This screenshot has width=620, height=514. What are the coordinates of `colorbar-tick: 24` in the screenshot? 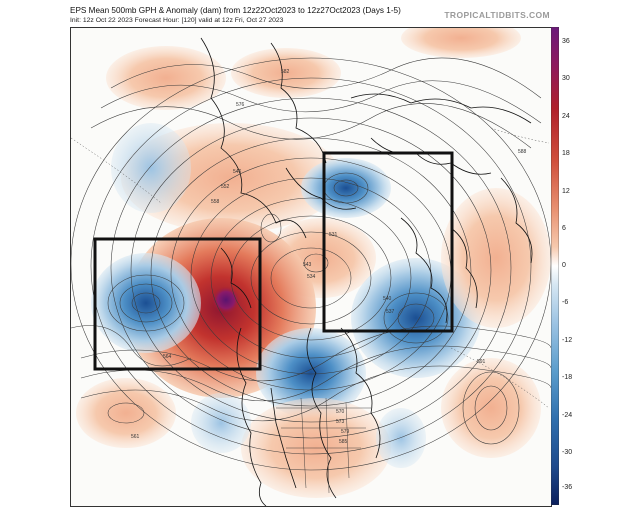 It's located at (566, 116).